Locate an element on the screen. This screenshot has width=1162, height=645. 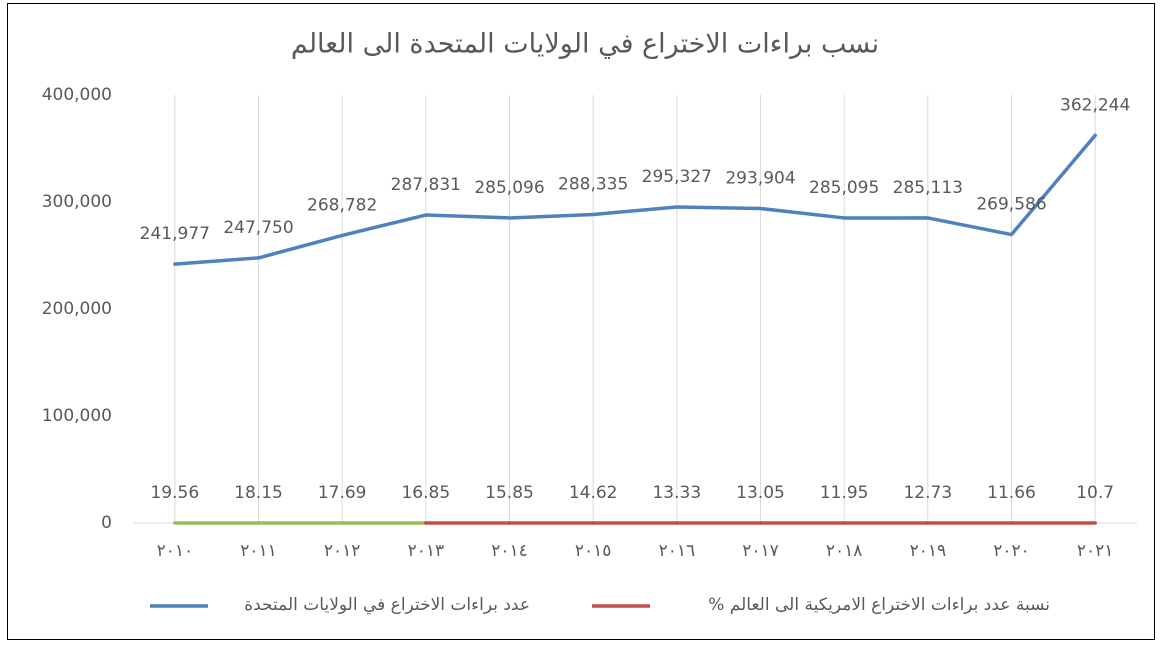
x-tick-label: ٢٠١٢ is located at coordinates (342, 551).